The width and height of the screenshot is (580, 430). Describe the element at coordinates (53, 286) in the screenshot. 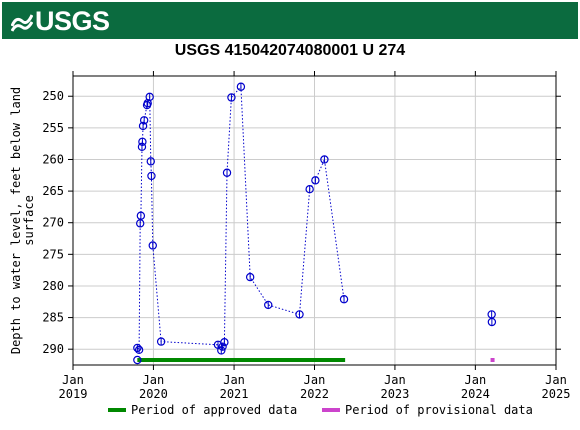

I see `y-tick-label: 280` at that location.